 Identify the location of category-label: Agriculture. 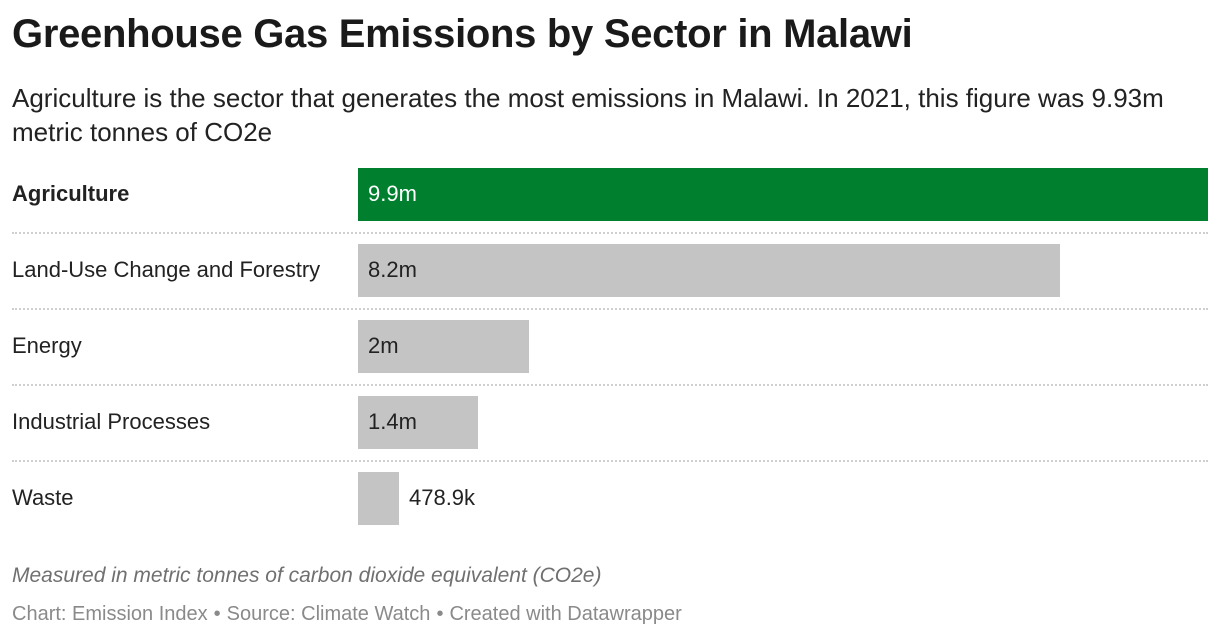
(71, 193).